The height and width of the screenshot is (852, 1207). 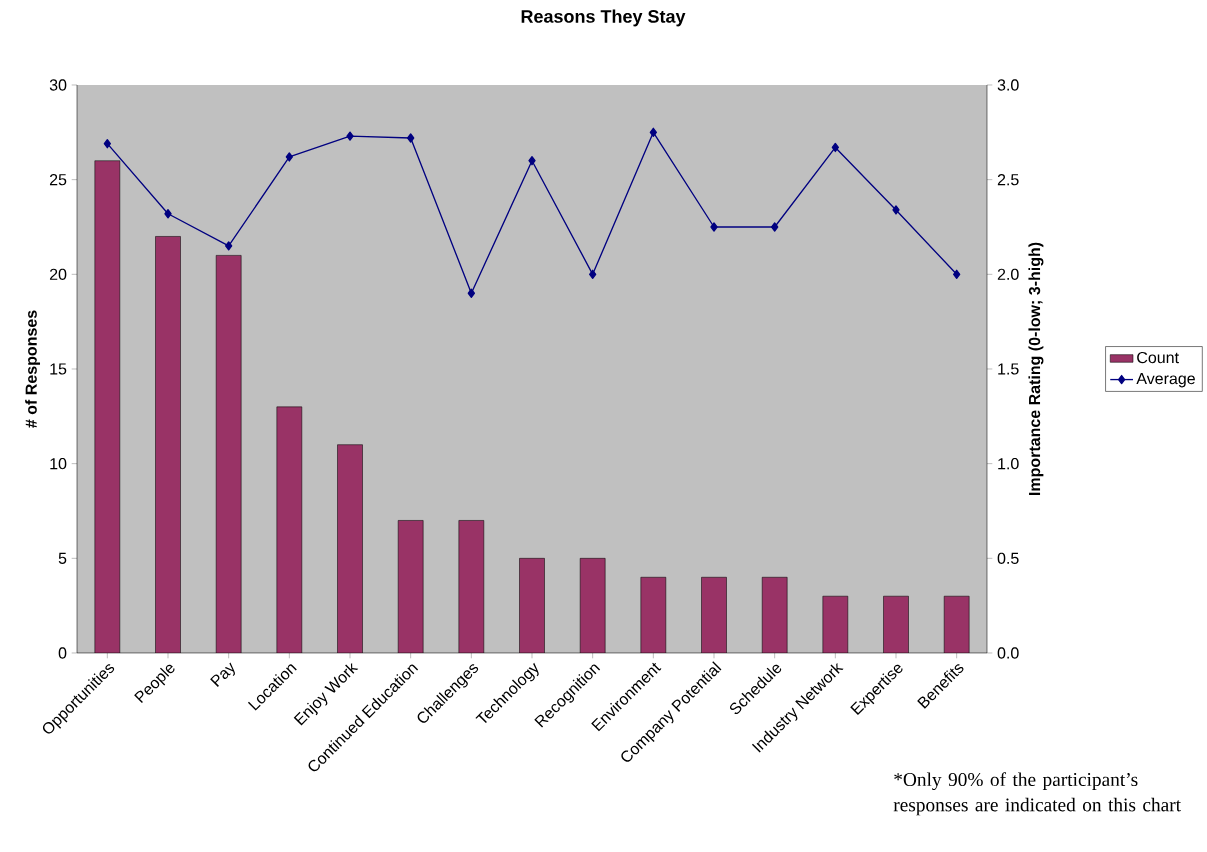 I want to click on chart-title: Reasons They Stay, so click(x=603, y=18).